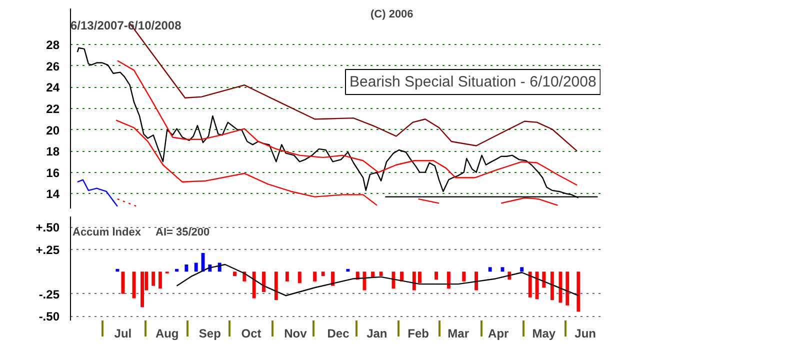 Image resolution: width=800 pixels, height=350 pixels. What do you see at coordinates (48, 227) in the screenshot?
I see `y-tick-label: +.50` at bounding box center [48, 227].